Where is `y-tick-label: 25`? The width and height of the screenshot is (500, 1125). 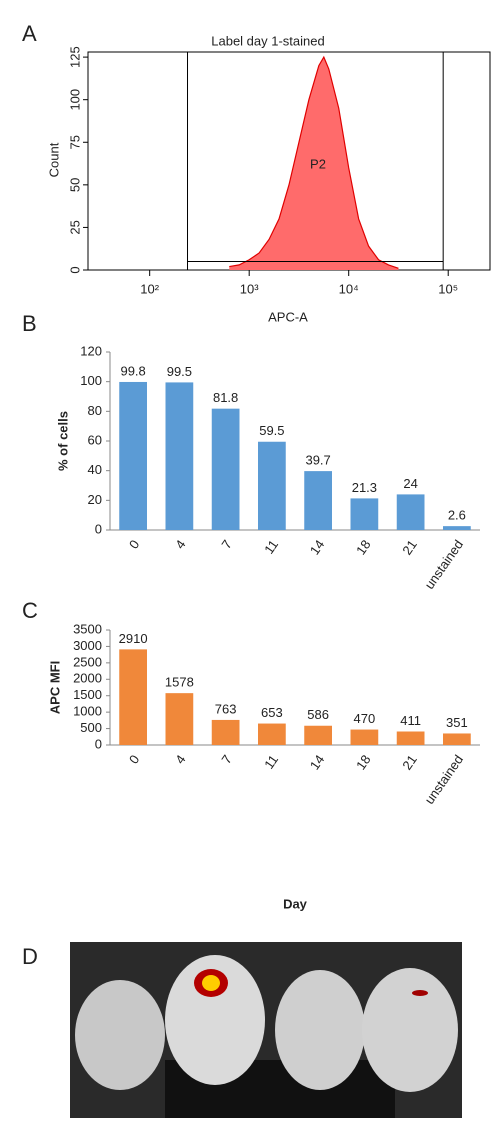
y-tick-label: 25 is located at coordinates (74, 227).